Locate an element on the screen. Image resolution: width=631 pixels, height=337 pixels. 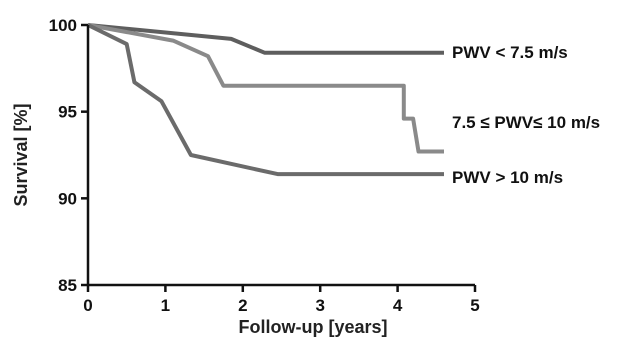
y-axis-title: Survival [%] is located at coordinates (21, 154).